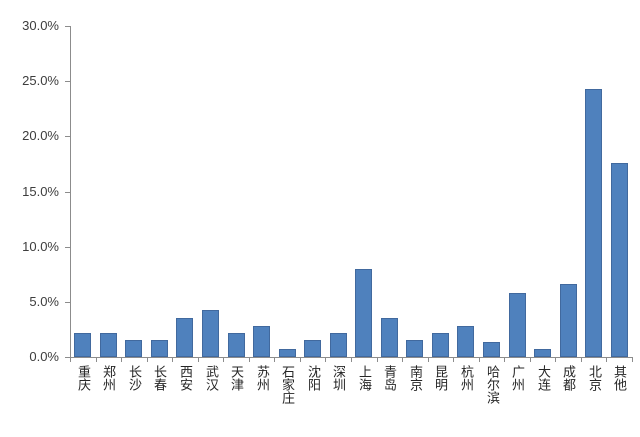 The image size is (640, 437). What do you see at coordinates (159, 378) in the screenshot?
I see `x-category-label: 长春` at bounding box center [159, 378].